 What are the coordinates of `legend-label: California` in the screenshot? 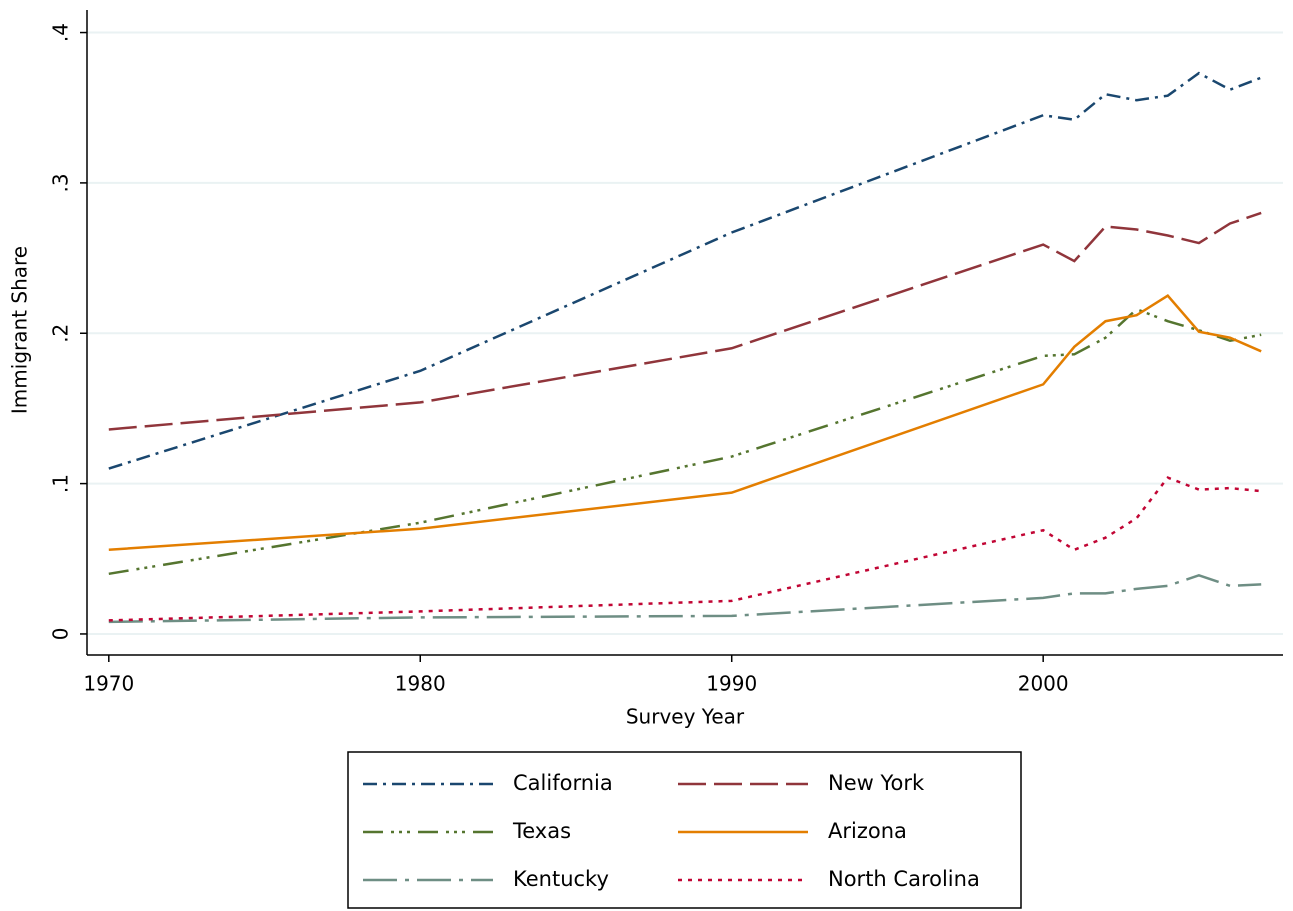 It's located at (563, 783).